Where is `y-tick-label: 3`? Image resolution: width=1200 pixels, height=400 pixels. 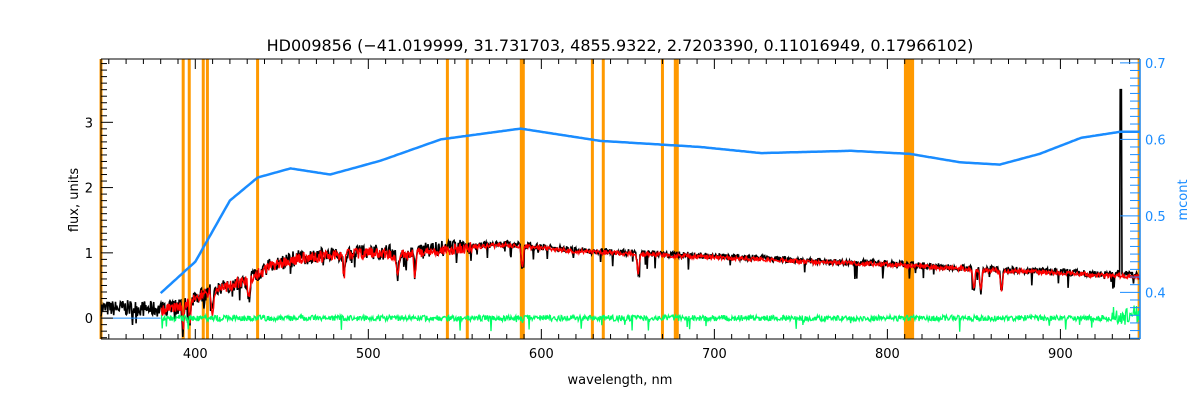
y-tick-label: 3 is located at coordinates (89, 123).